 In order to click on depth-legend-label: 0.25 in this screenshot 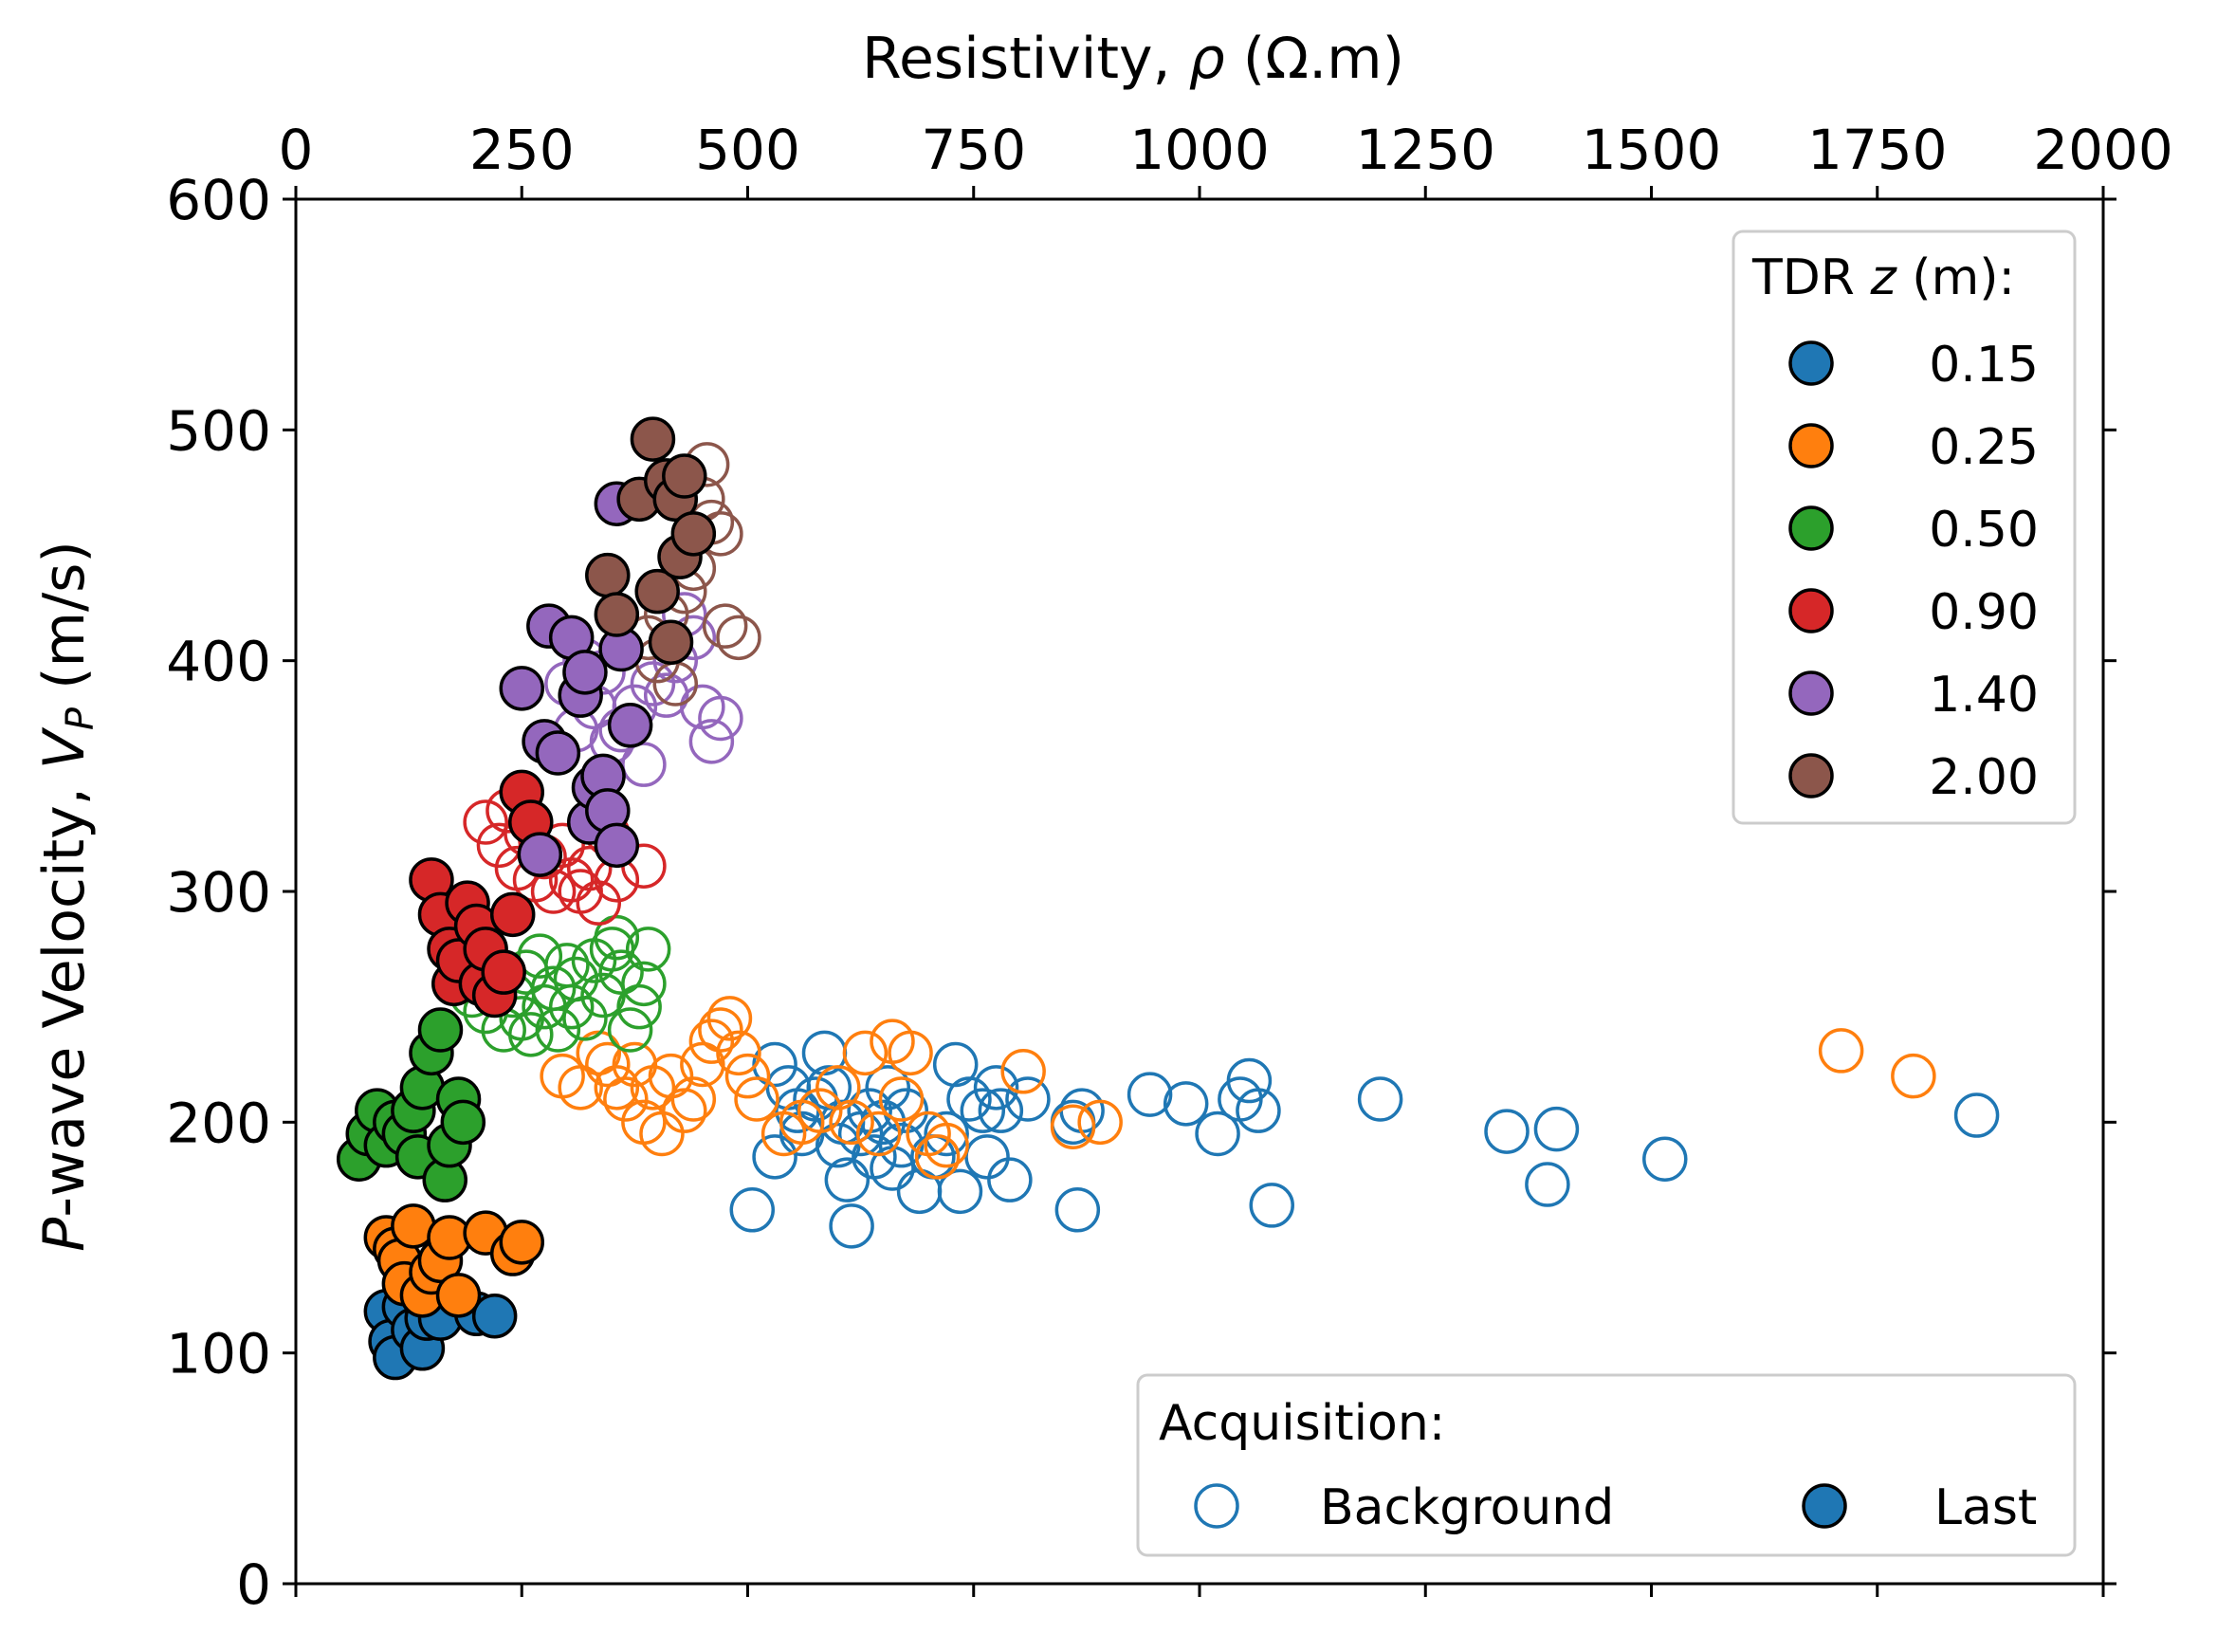, I will do `click(1984, 447)`.